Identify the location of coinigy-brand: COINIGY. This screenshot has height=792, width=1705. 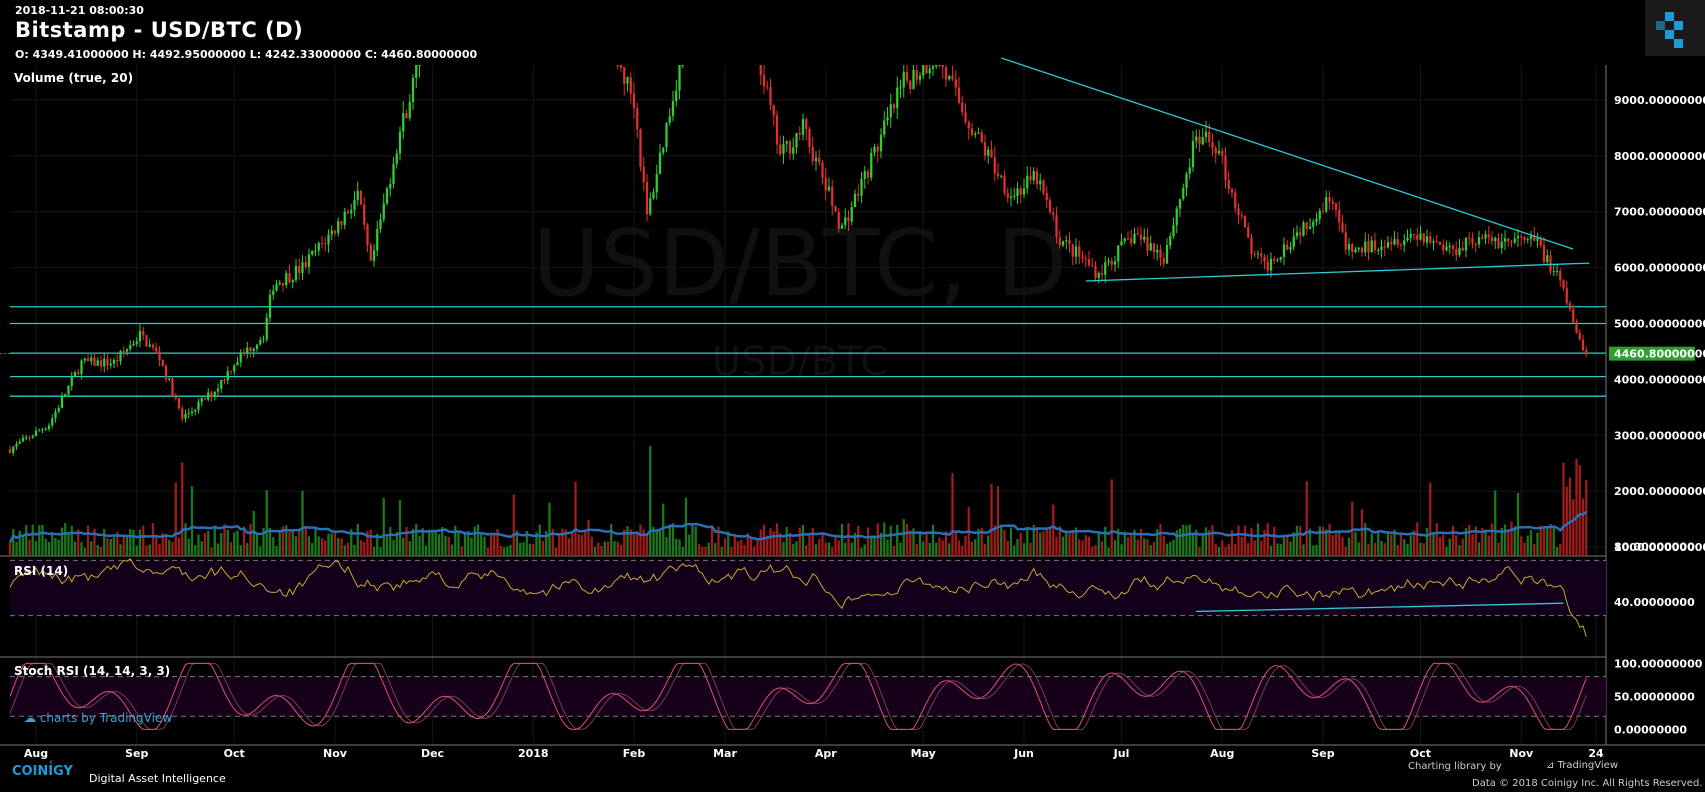
(42, 771).